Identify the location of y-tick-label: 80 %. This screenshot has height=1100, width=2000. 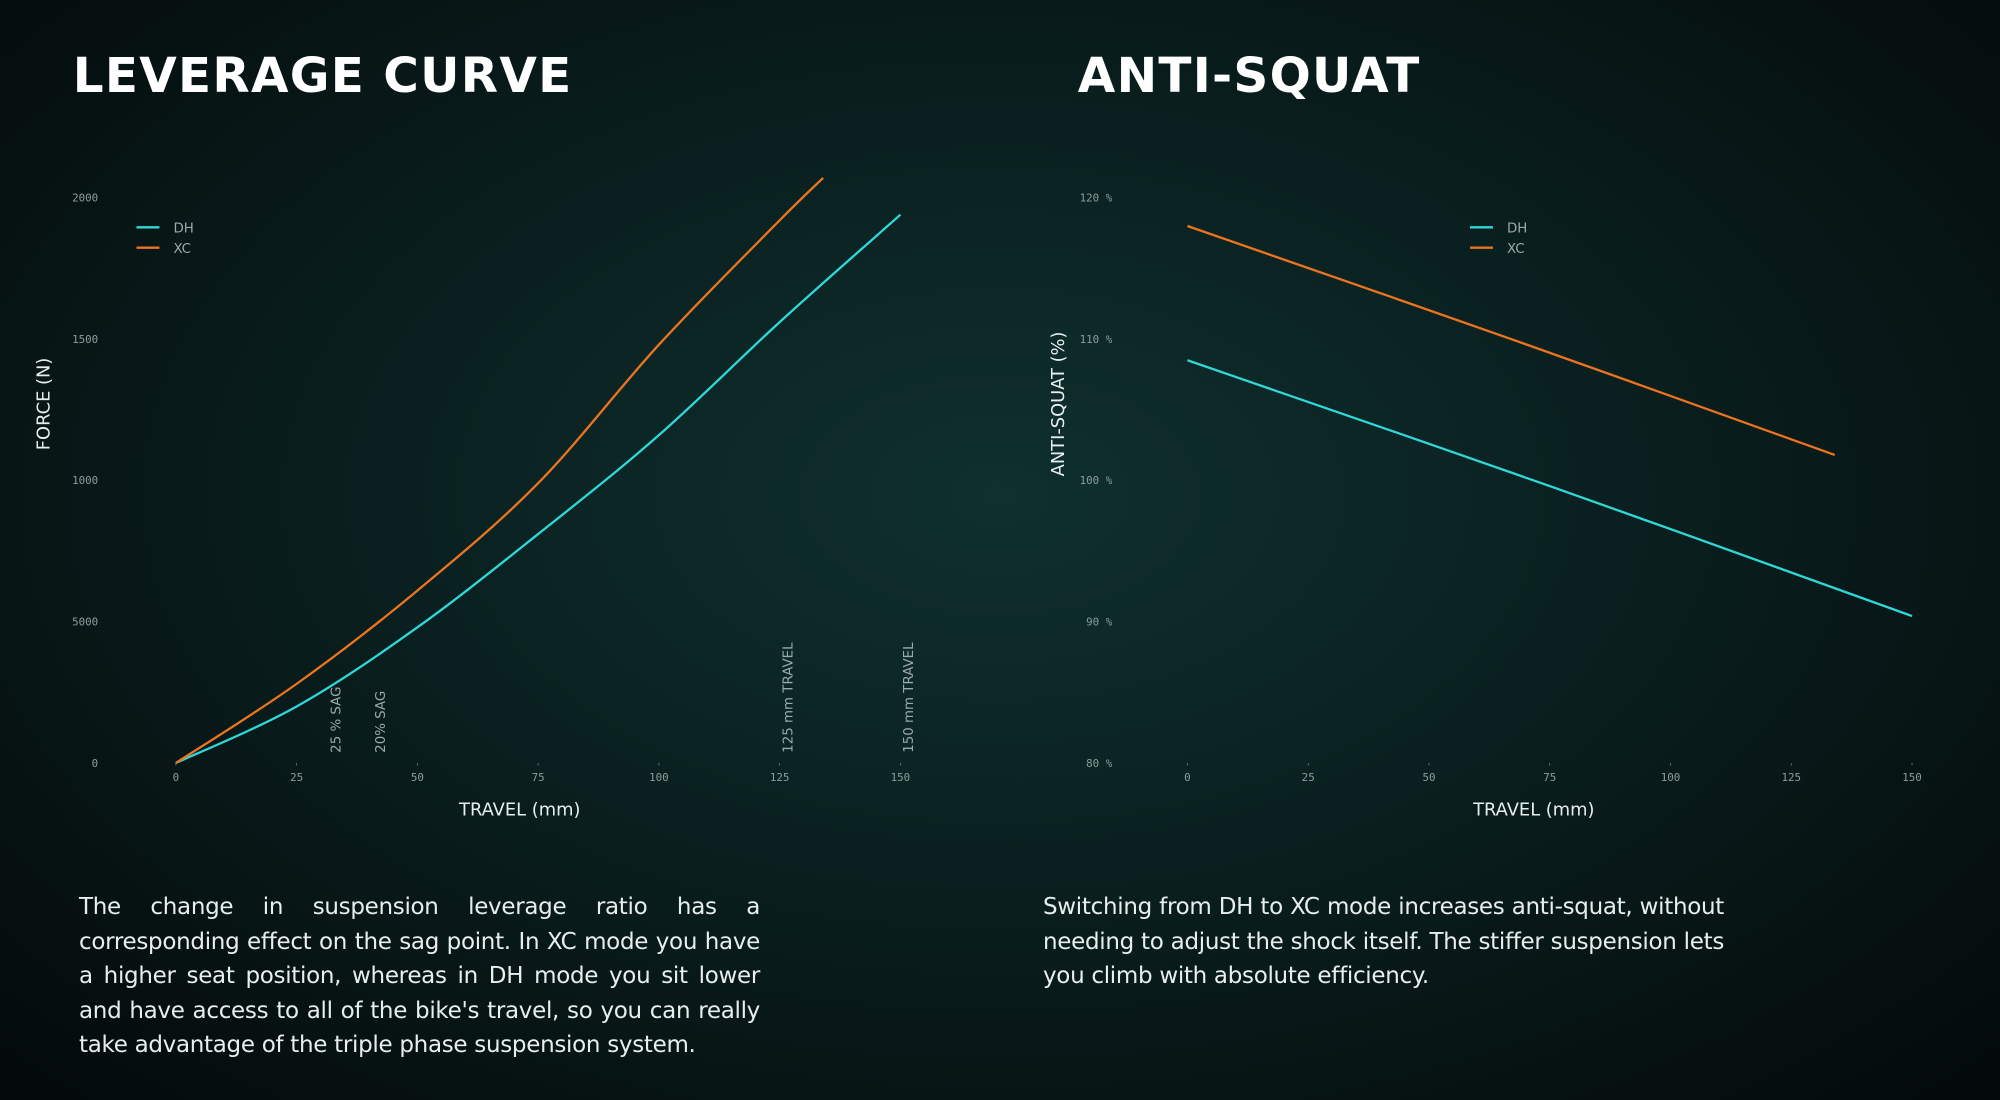
(1099, 763).